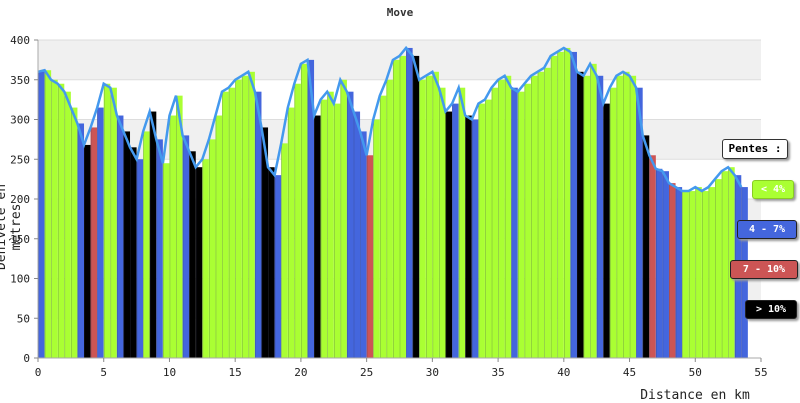 The width and height of the screenshot is (800, 403). Describe the element at coordinates (695, 395) in the screenshot. I see `x-axis-label: Distance en km` at that location.